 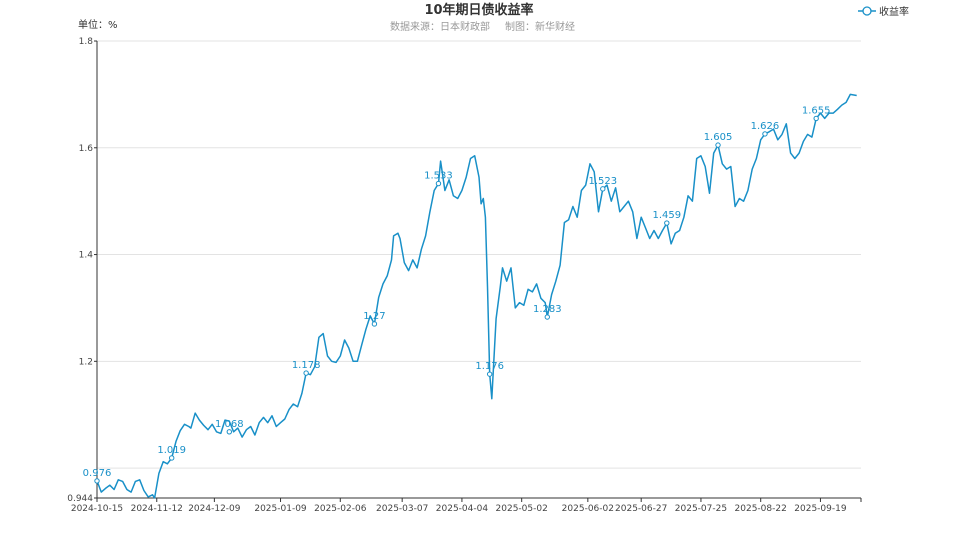 What do you see at coordinates (440, 26) in the screenshot?
I see `chart-source: 数据来源：日本财政部` at bounding box center [440, 26].